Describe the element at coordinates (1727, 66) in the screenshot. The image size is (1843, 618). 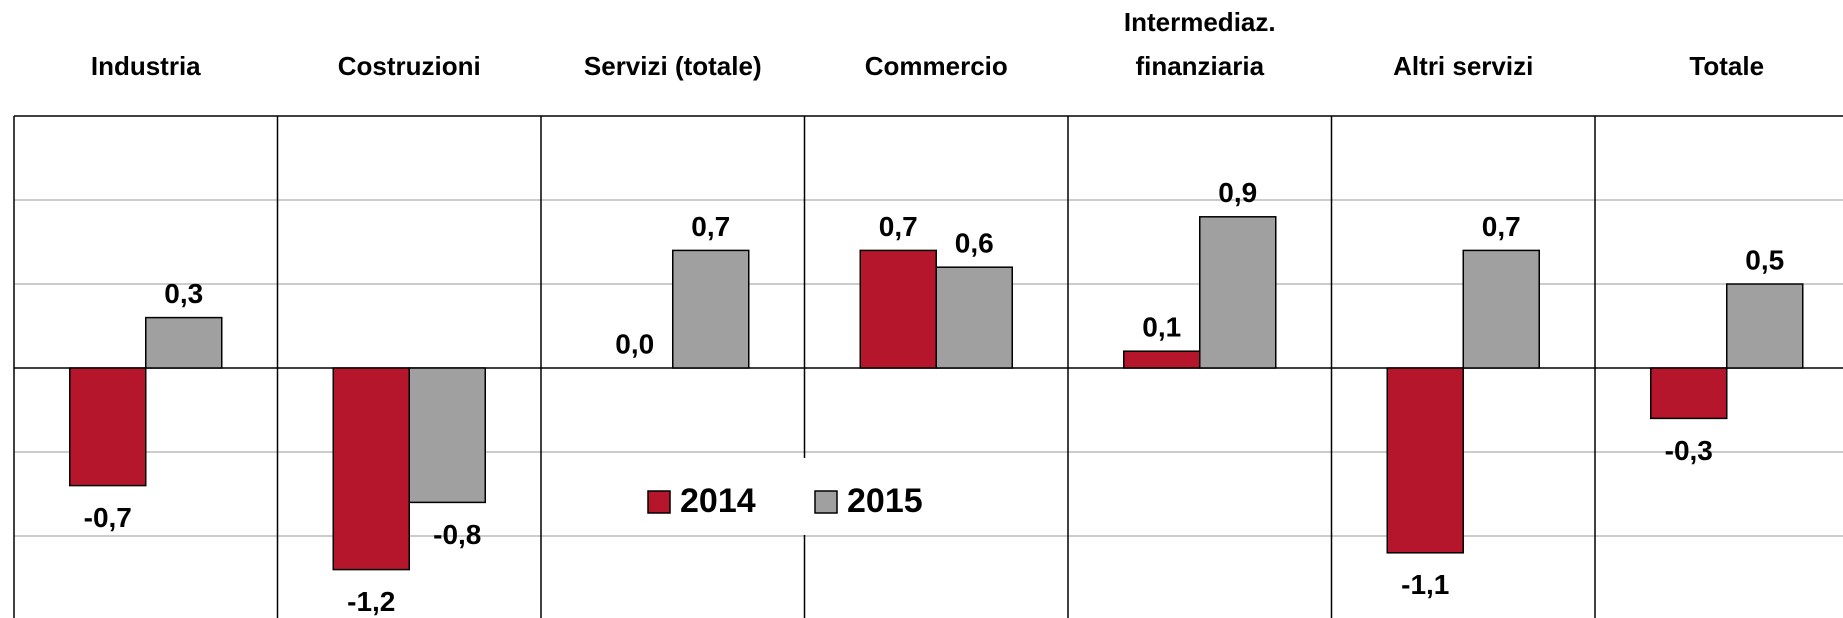
I see `category-label: Totale` at that location.